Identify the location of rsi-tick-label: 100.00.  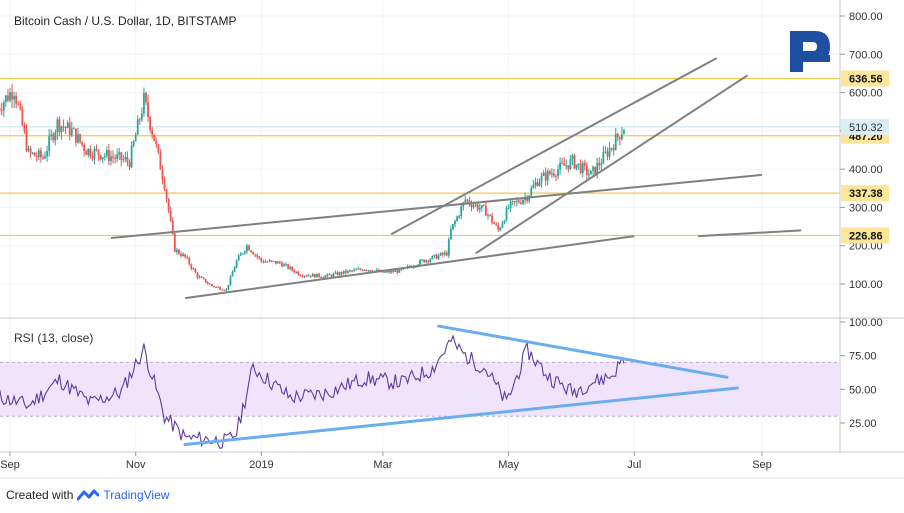
(866, 323).